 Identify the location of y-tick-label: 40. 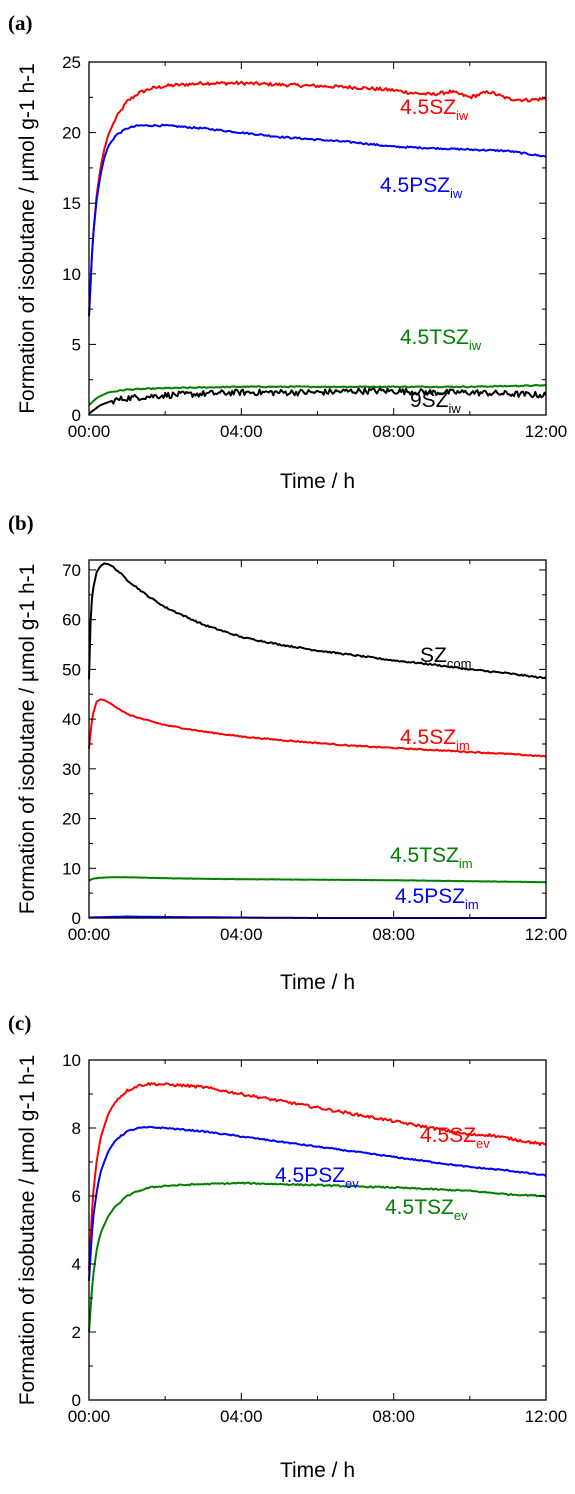
(71, 719).